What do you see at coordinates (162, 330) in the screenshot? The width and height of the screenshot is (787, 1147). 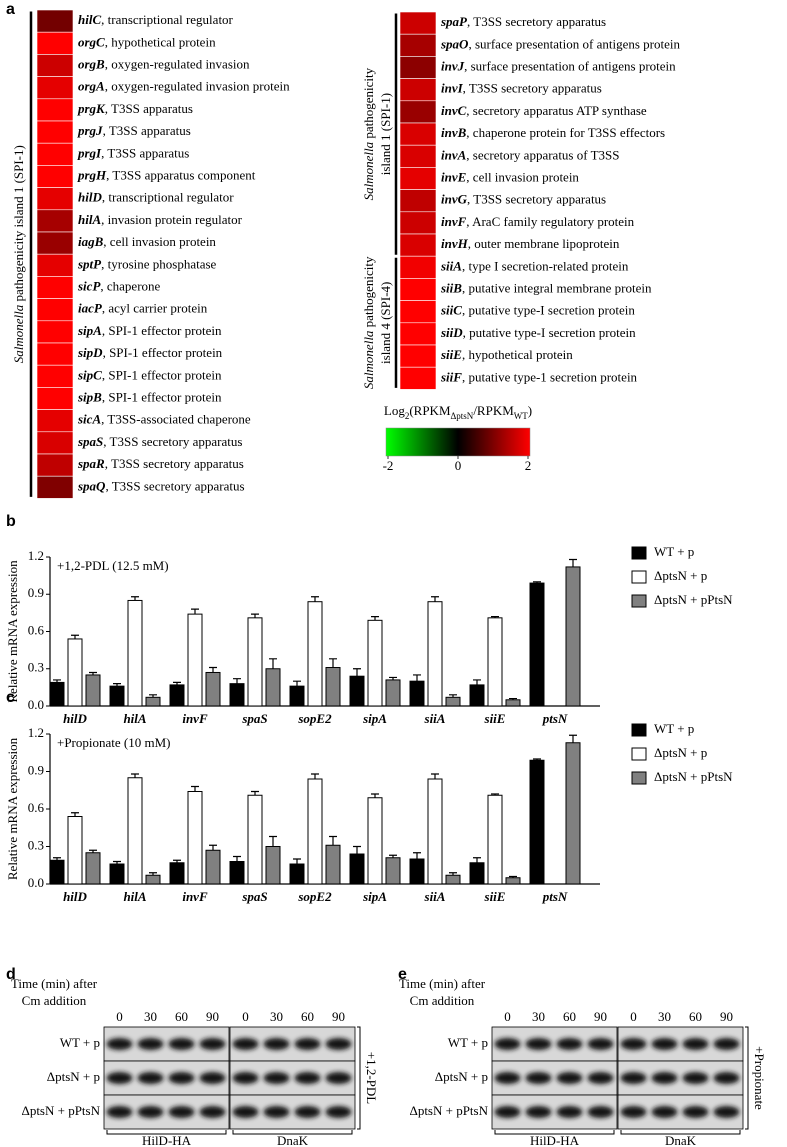 I see `gene-description: , SPI-1 effector protein` at bounding box center [162, 330].